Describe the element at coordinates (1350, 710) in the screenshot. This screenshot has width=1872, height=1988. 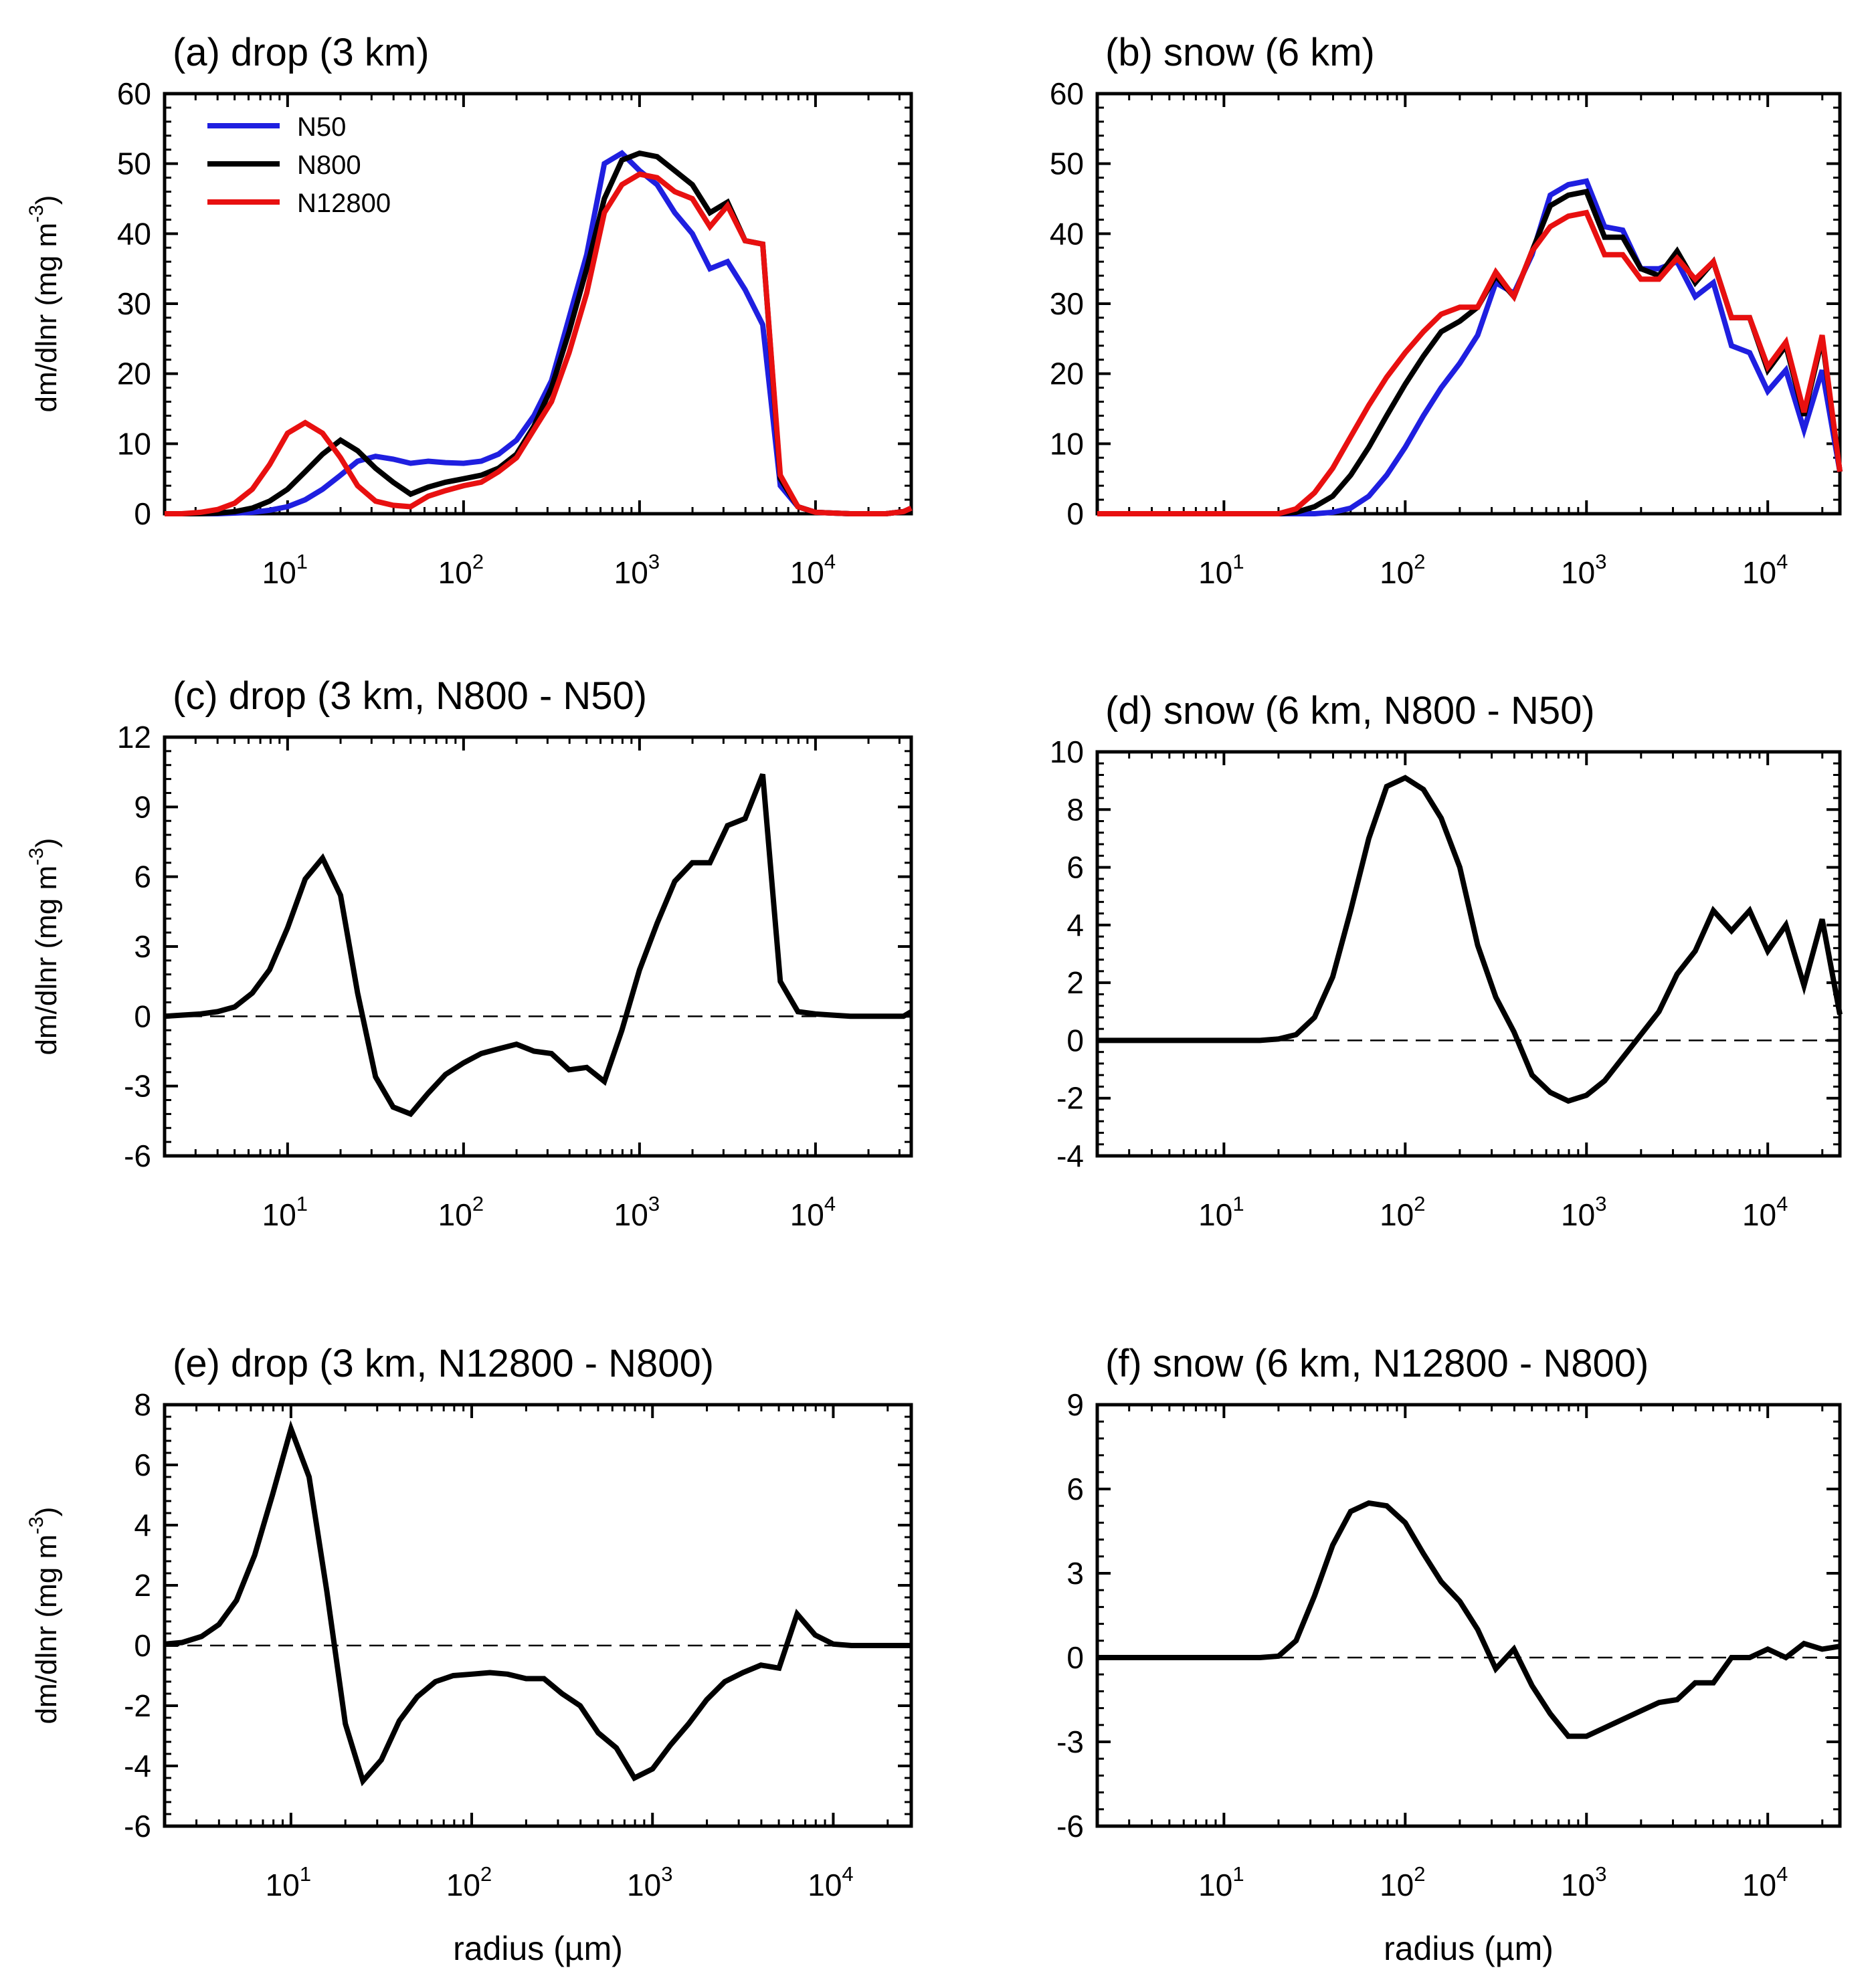
I see `panel-title: (d) snow (6 km, N800 - N50)` at that location.